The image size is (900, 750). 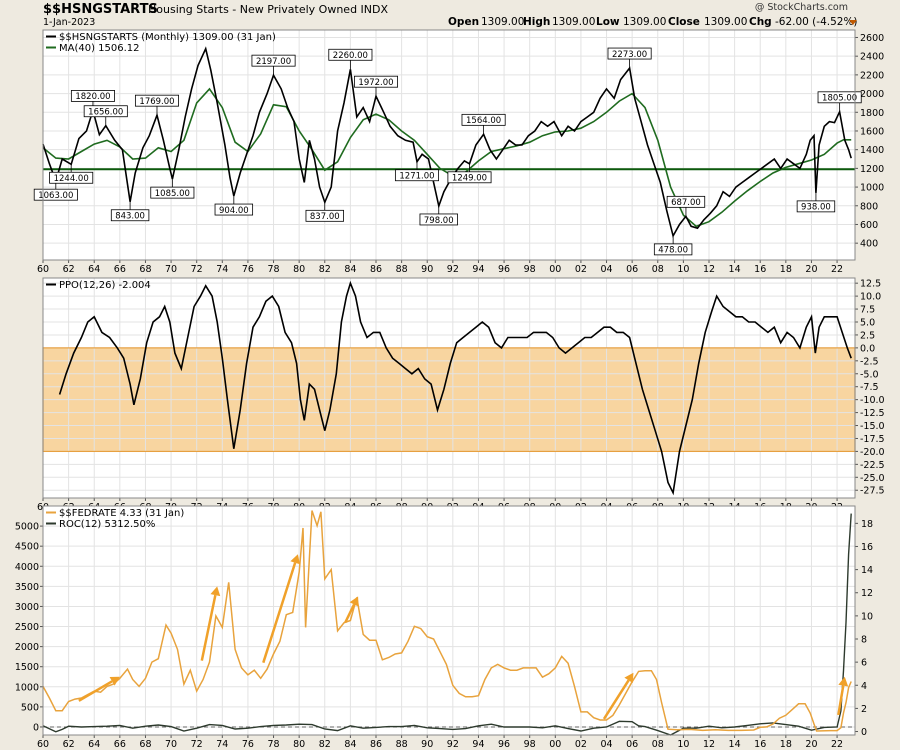 I want to click on price-y-tick-label: 1600, so click(x=872, y=131).